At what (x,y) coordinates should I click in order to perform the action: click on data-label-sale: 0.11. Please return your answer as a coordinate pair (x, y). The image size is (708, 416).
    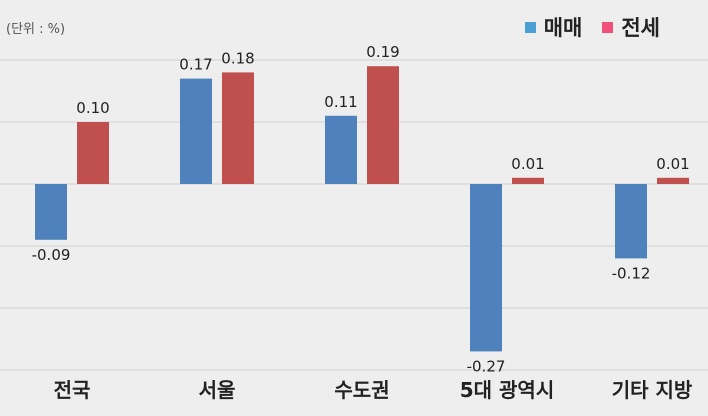
    Looking at the image, I should click on (340, 102).